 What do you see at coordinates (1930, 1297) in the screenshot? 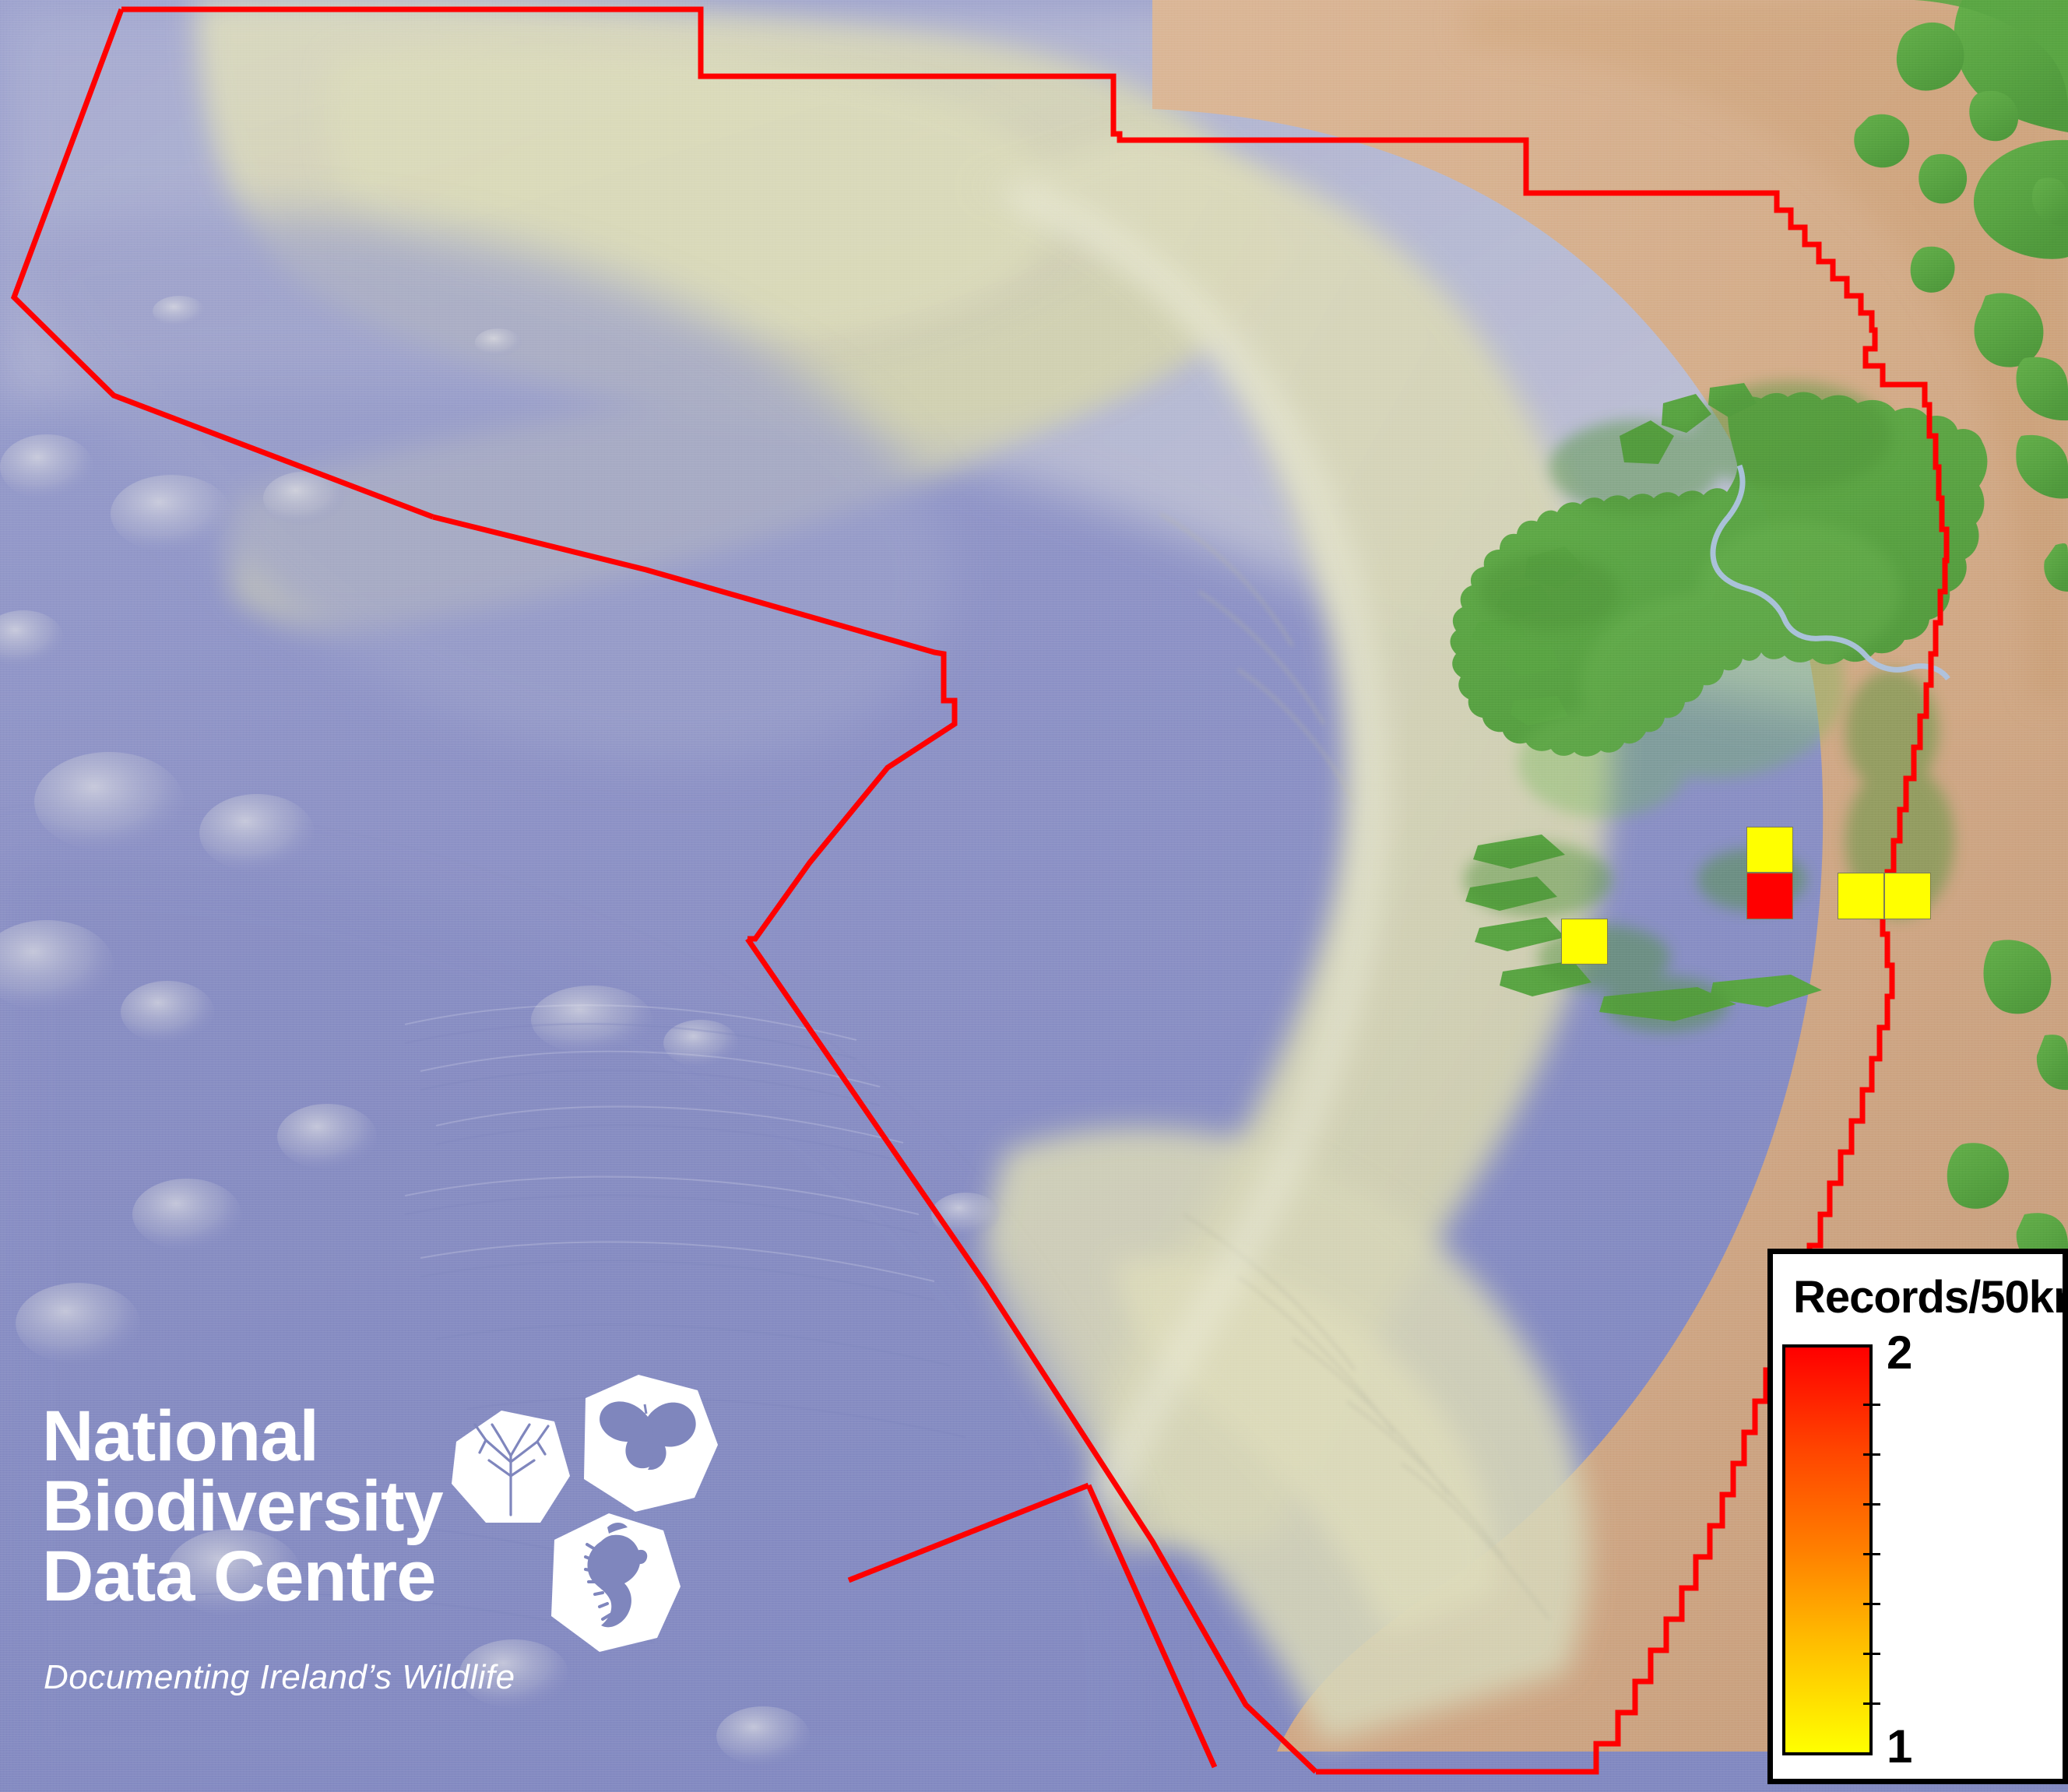
I see `legend-title: Records/50km` at bounding box center [1930, 1297].